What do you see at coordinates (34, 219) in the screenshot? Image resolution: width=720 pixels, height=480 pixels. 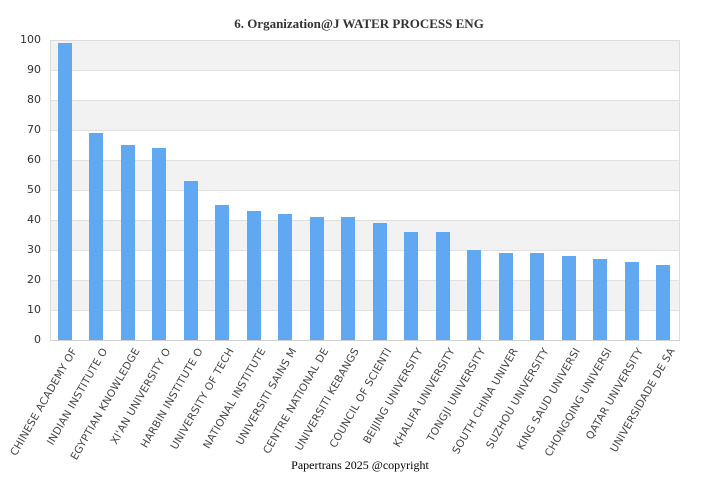 I see `y-tick-label: 40` at bounding box center [34, 219].